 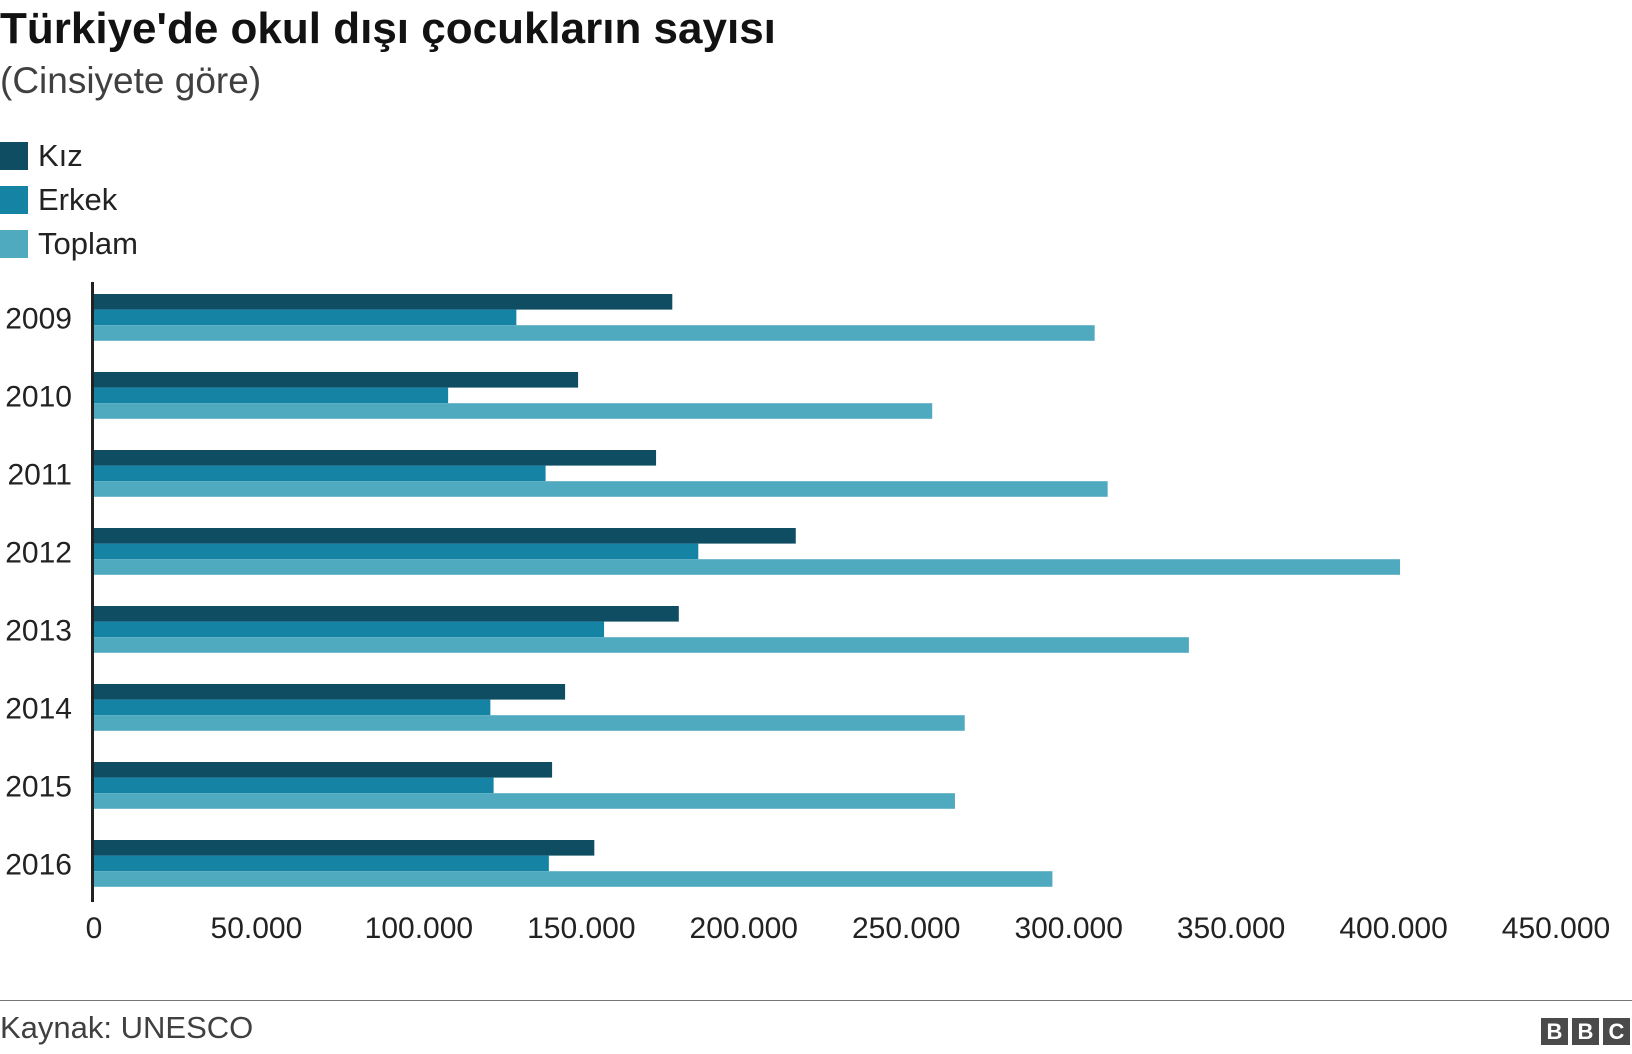 I want to click on x-tick-label: 100.000, so click(x=419, y=928).